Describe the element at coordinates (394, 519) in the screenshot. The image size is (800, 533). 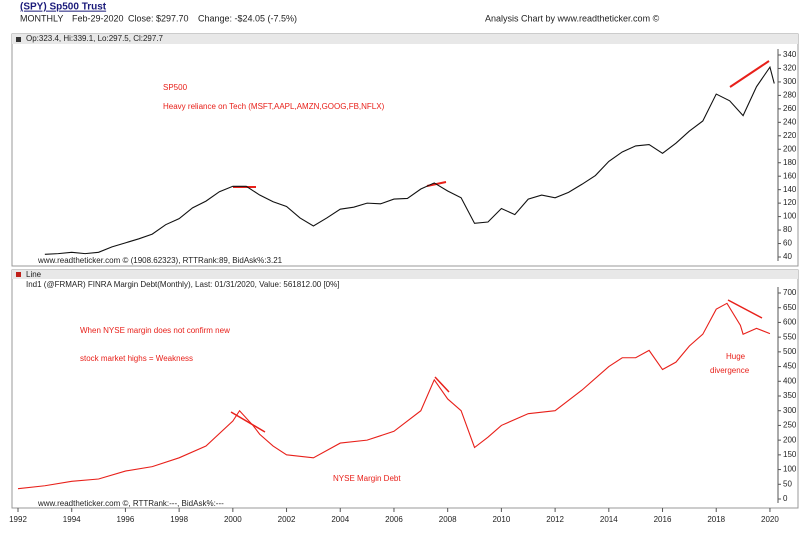
I see `x-tick-label: 2006` at that location.